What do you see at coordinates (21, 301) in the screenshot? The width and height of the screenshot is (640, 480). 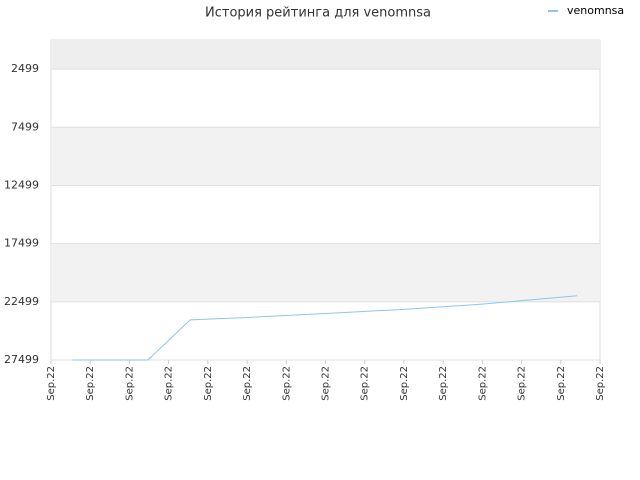 I see `y-tick-label: 22499` at bounding box center [21, 301].